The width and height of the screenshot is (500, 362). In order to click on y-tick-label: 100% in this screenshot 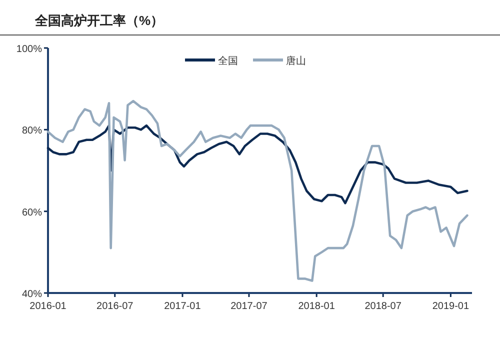, I will do `click(29, 49)`.